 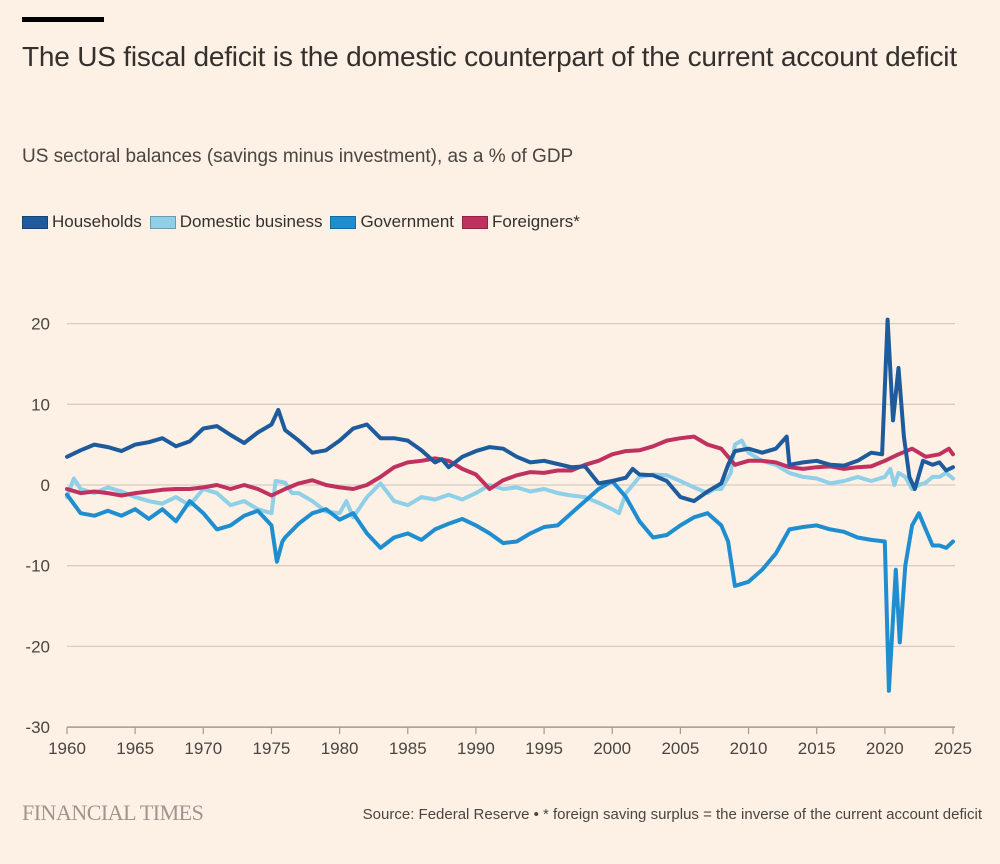 I want to click on y-tick-label: 0, so click(x=45, y=485).